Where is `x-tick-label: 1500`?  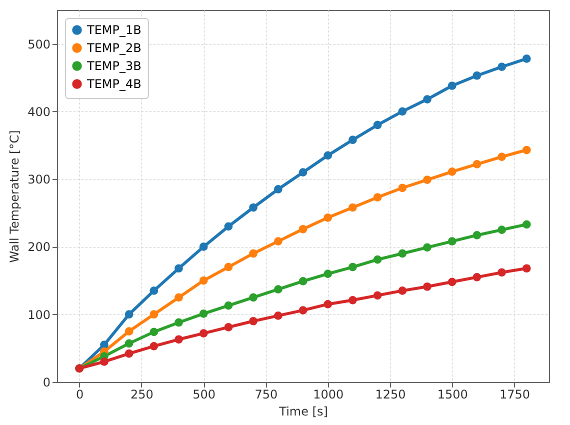 x-tick-label: 1500 is located at coordinates (452, 395).